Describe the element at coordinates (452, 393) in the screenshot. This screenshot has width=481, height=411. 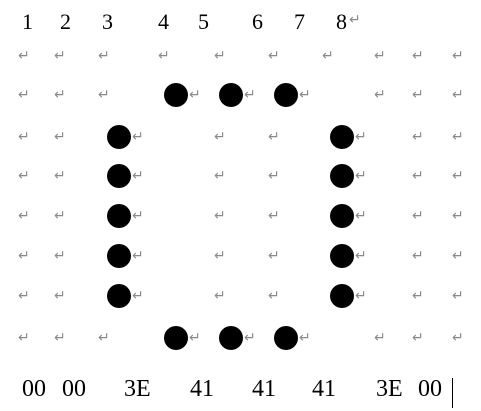
I see `text-caret` at that location.